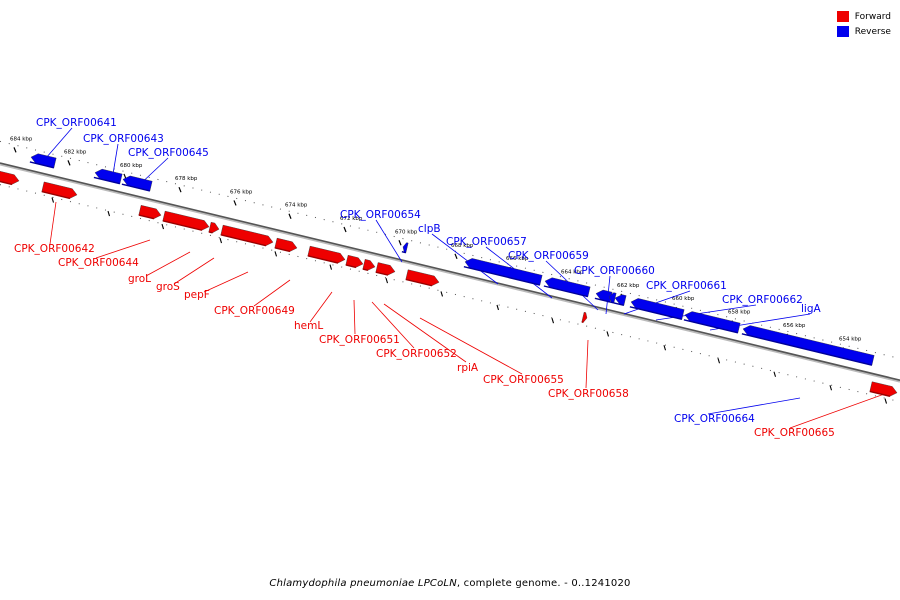 This screenshot has height=600, width=900. What do you see at coordinates (168, 287) in the screenshot?
I see `gene-label: groS` at bounding box center [168, 287].